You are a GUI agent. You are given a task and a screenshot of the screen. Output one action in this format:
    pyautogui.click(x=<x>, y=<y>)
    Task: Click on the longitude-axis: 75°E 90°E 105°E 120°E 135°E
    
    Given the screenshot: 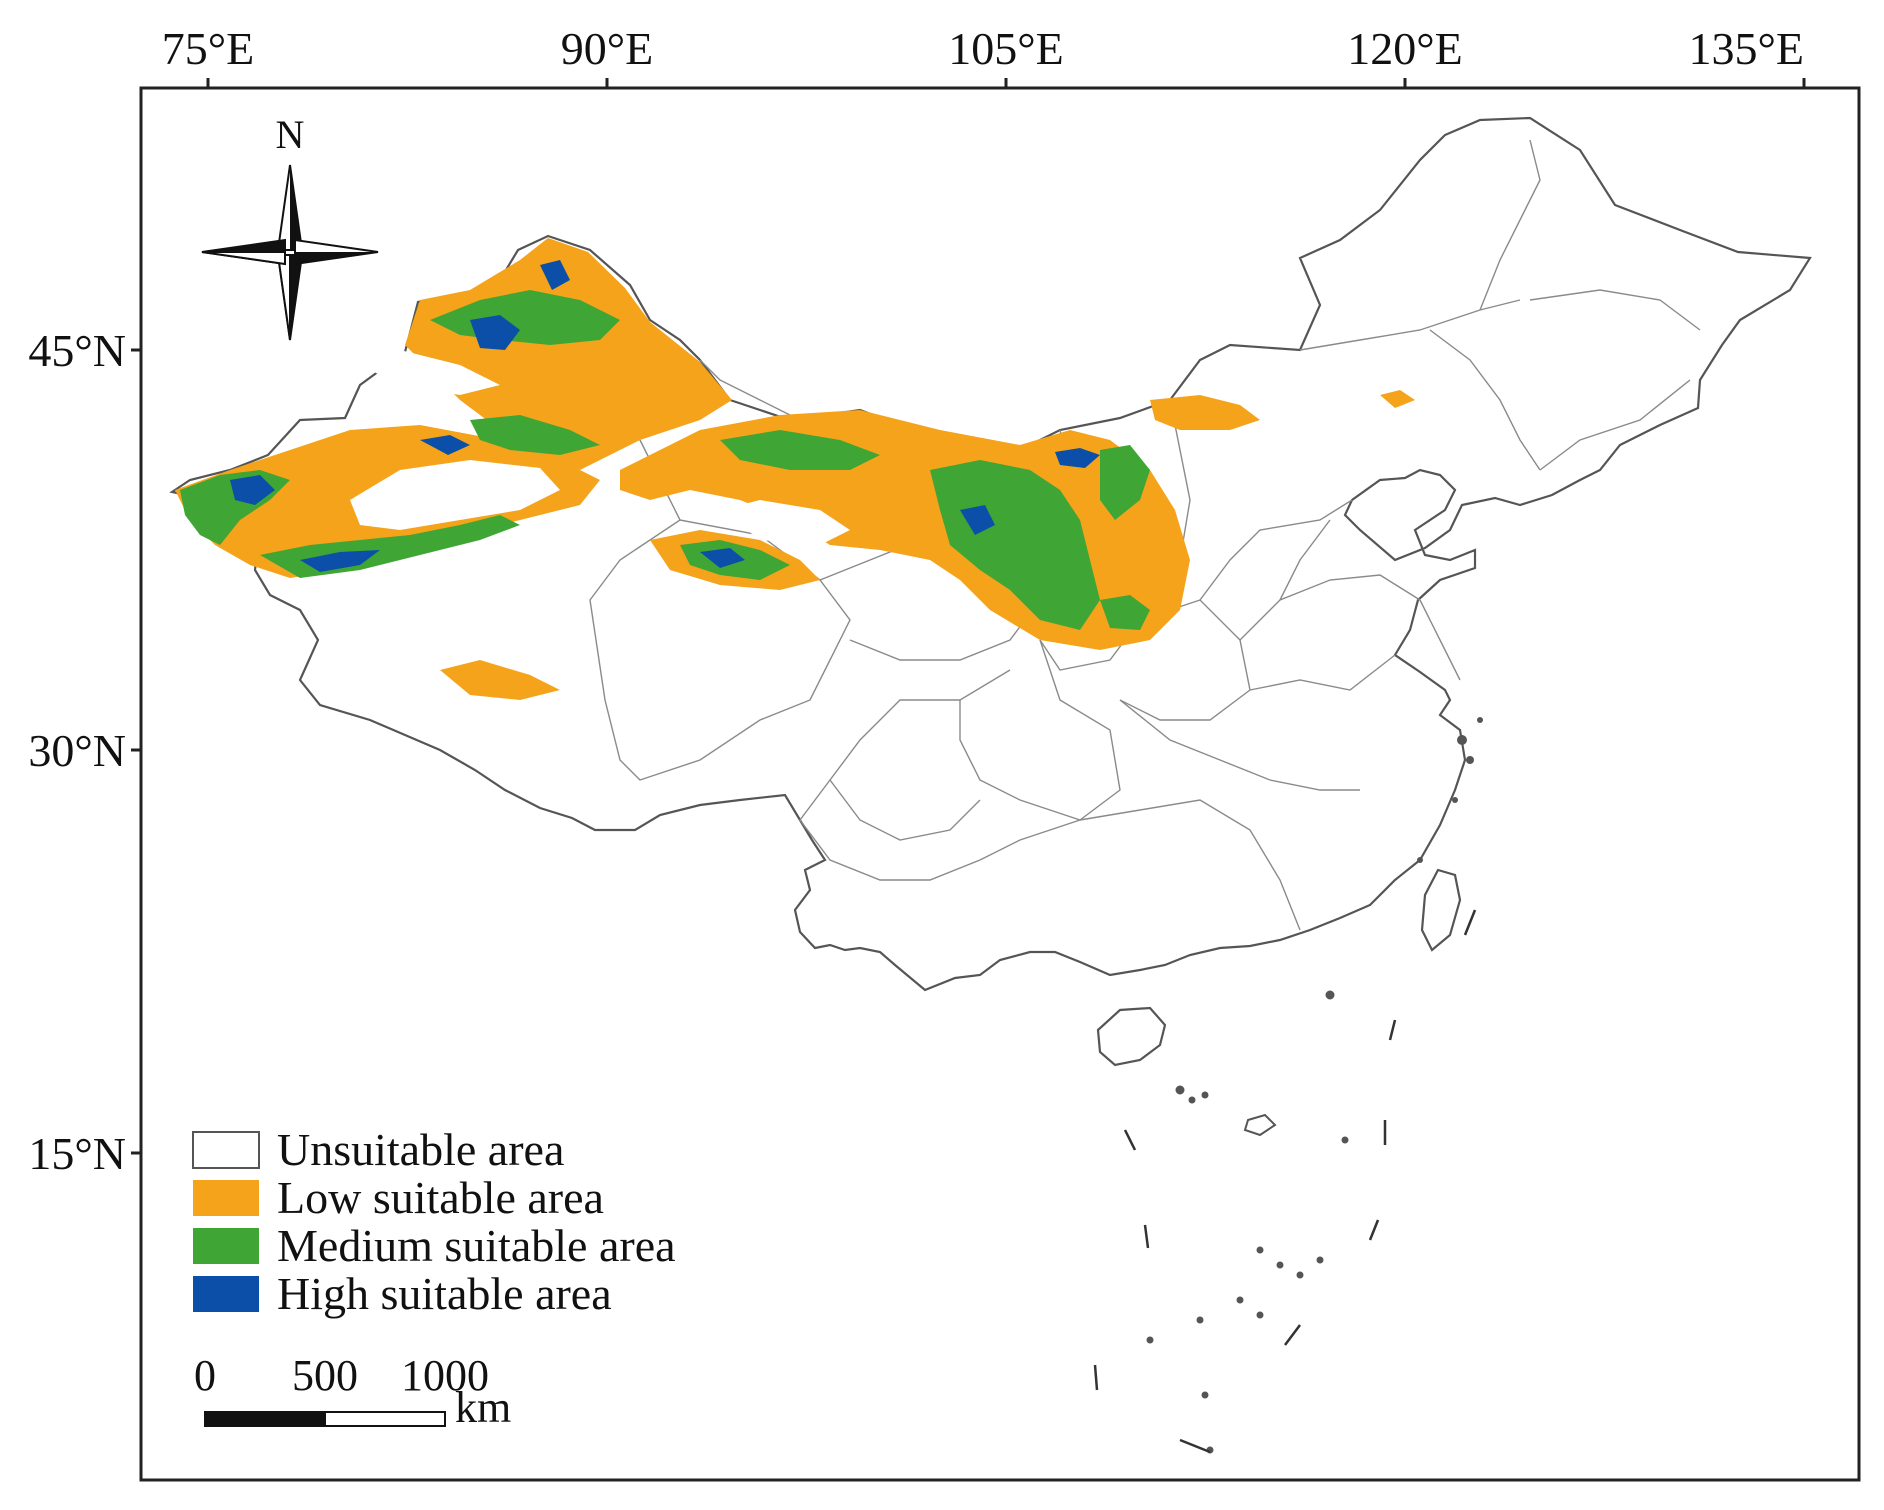 What is the action you would take?
    pyautogui.click(x=984, y=55)
    